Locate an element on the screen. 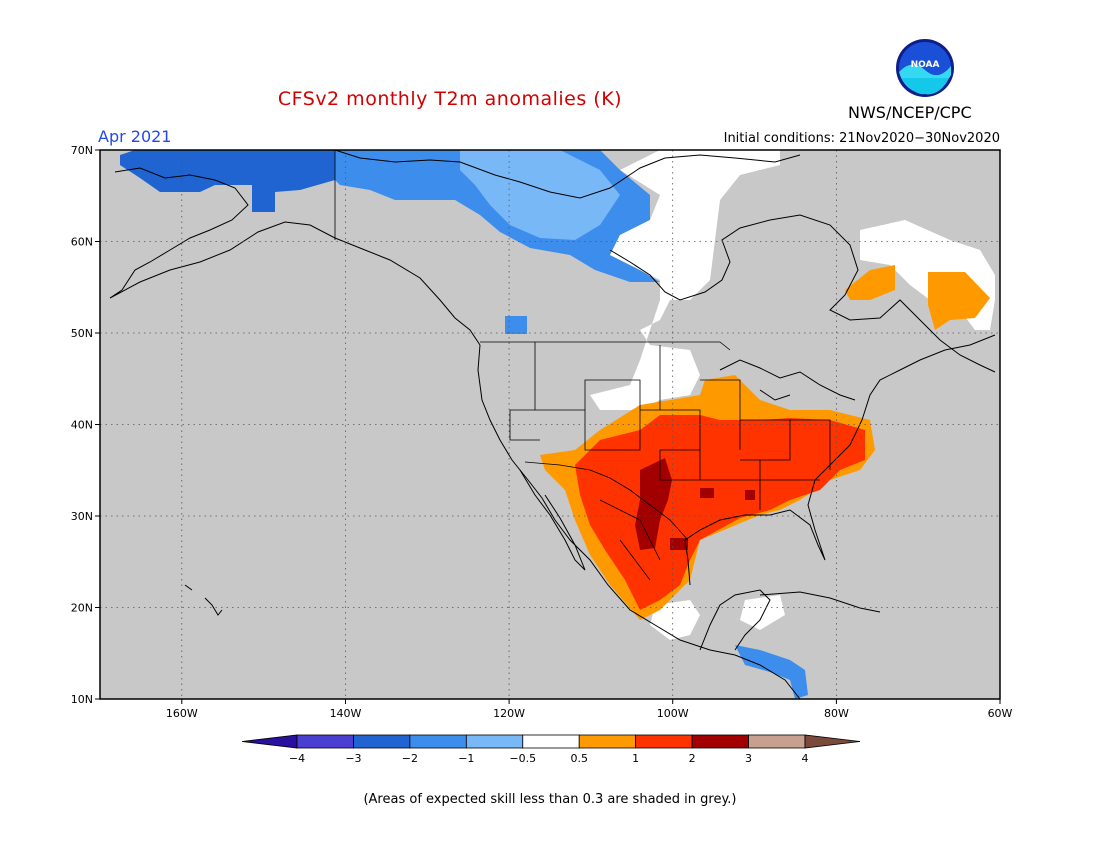 This screenshot has height=850, width=1100. logo-text: NOAA is located at coordinates (925, 65).